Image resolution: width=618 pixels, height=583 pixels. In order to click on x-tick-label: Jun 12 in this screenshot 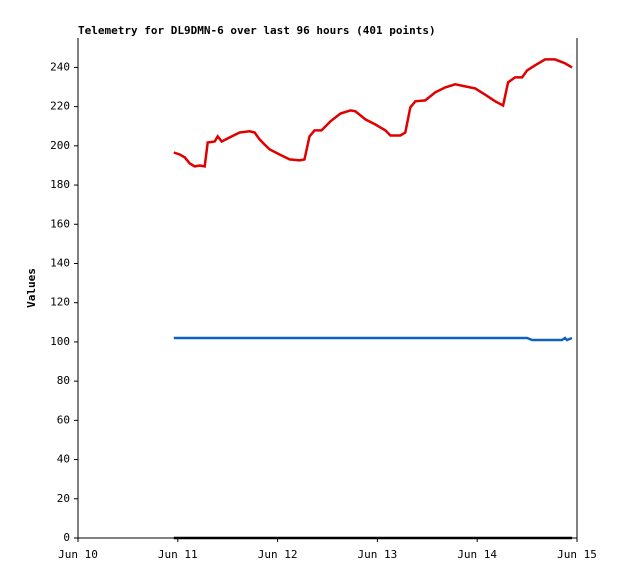, I will do `click(278, 554)`.